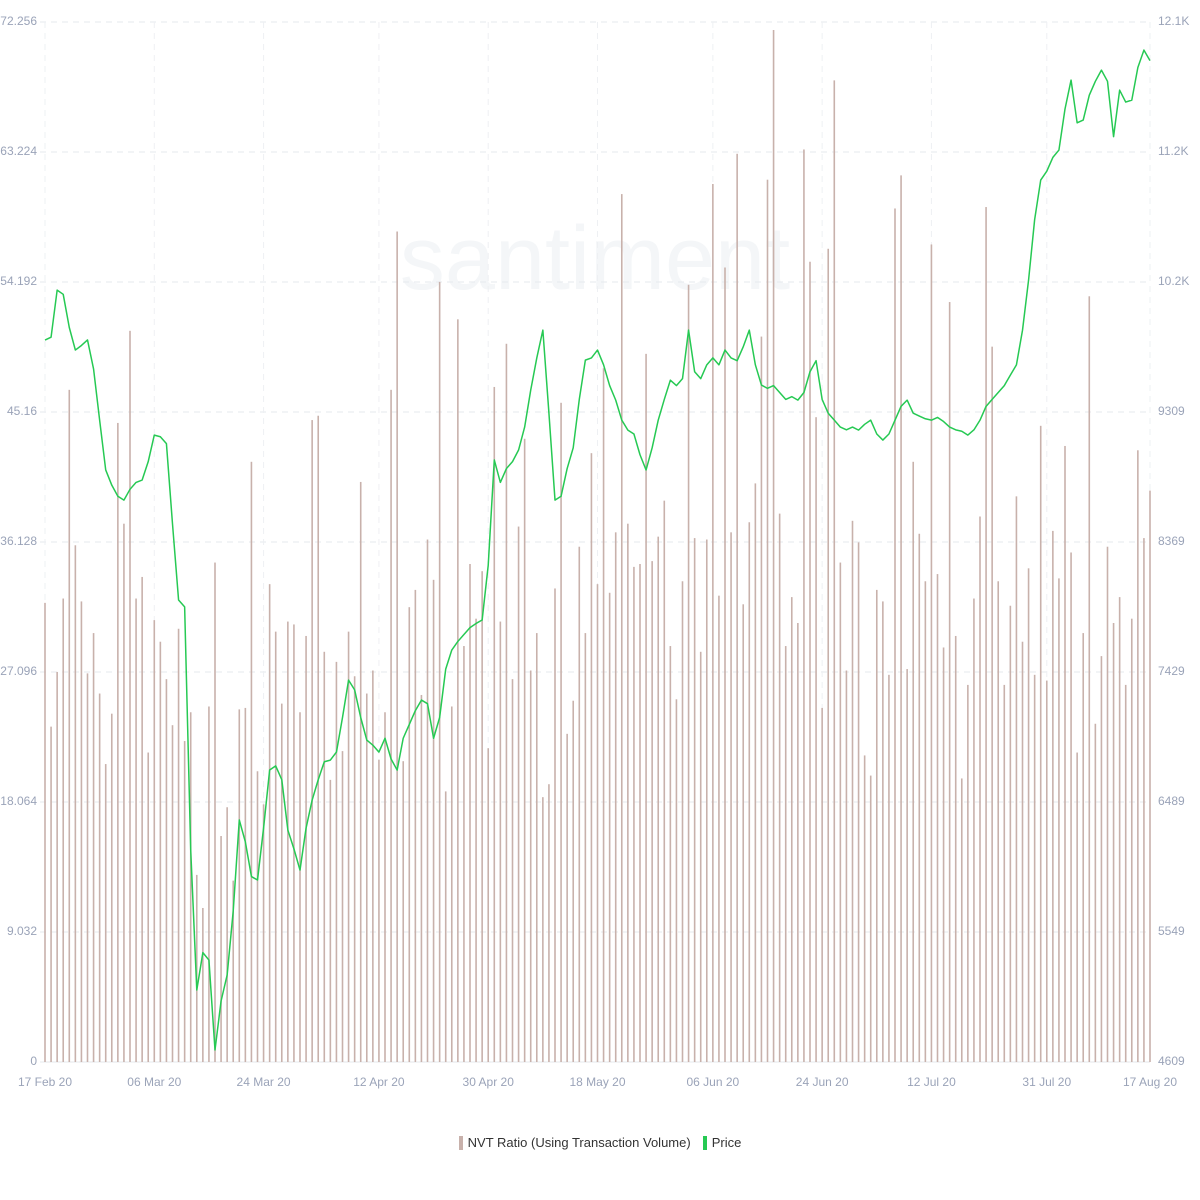 The height and width of the screenshot is (1200, 1200). I want to click on legend-item: NVT Ratio (Using Transaction Volume), so click(574, 1142).